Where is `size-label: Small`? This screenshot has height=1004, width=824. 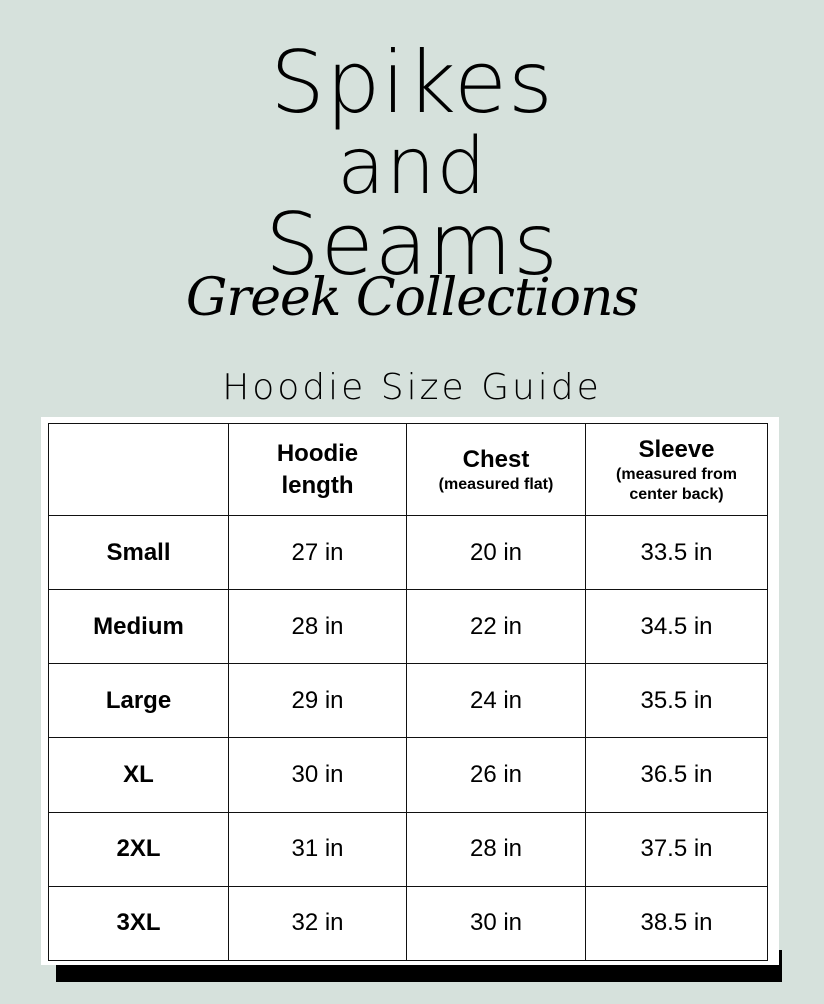 size-label: Small is located at coordinates (138, 552).